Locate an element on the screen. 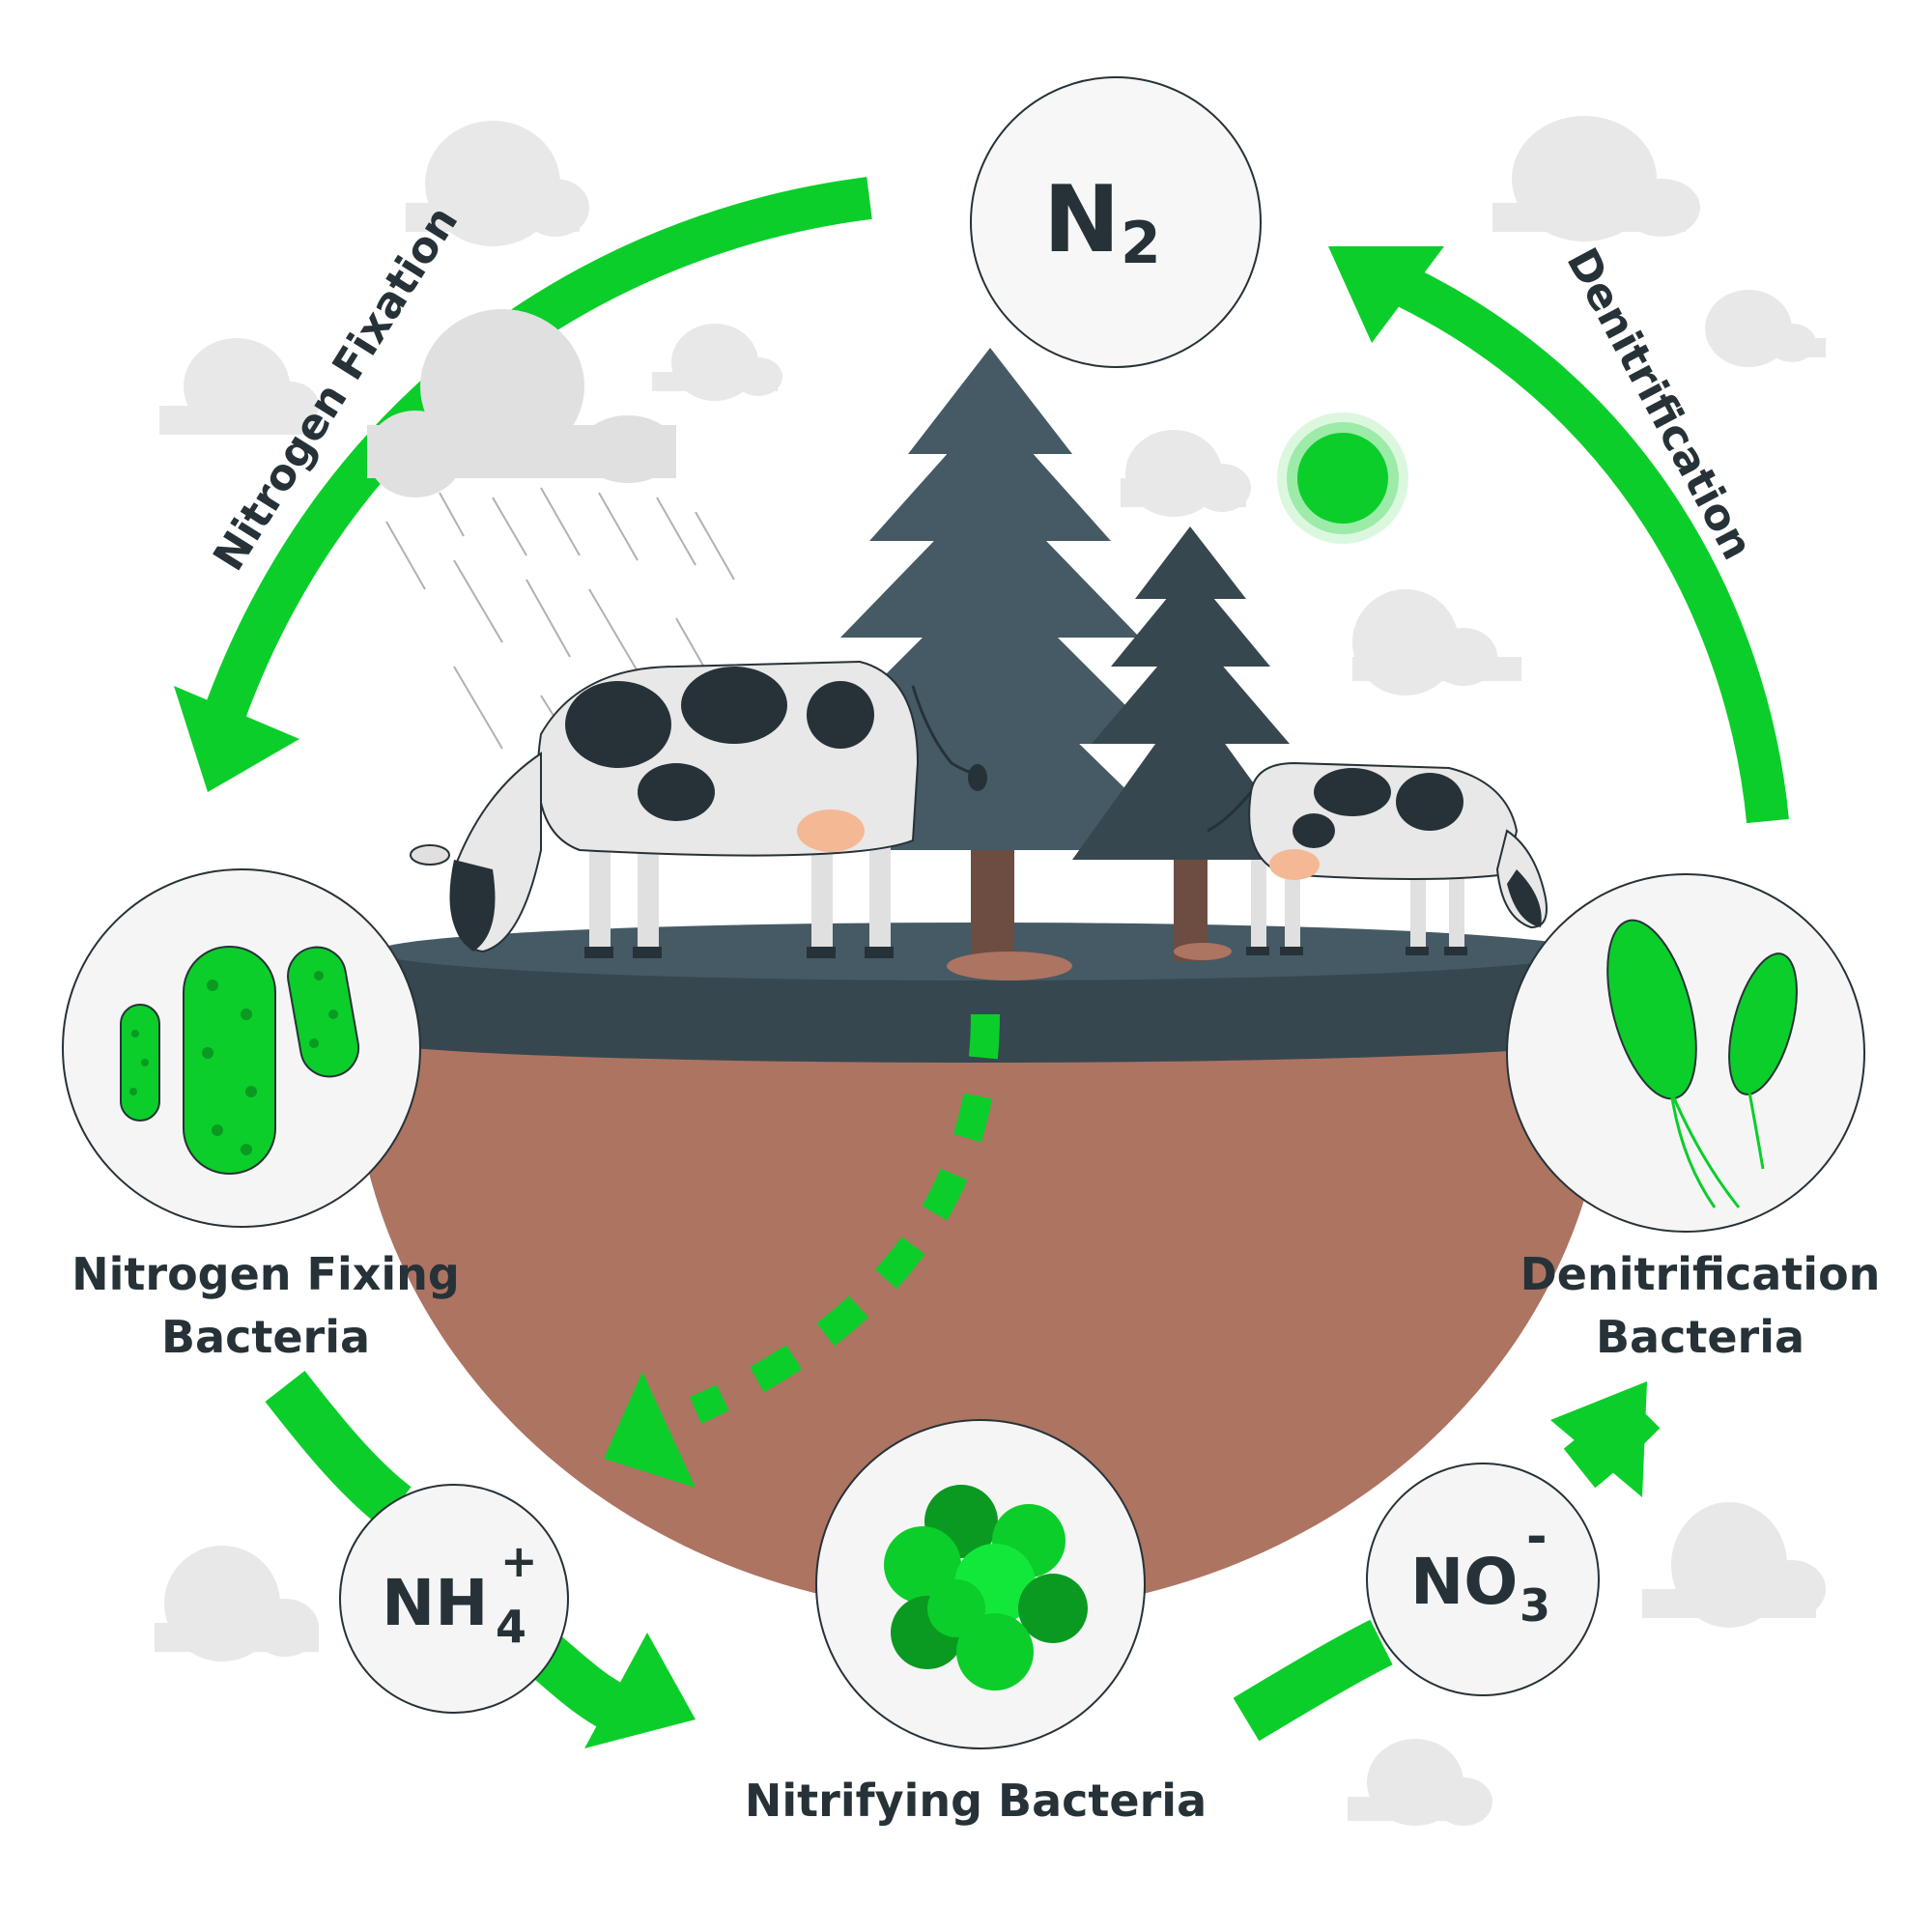 The width and height of the screenshot is (1932, 1932). denitrification-arrow is located at coordinates (1581, 539).